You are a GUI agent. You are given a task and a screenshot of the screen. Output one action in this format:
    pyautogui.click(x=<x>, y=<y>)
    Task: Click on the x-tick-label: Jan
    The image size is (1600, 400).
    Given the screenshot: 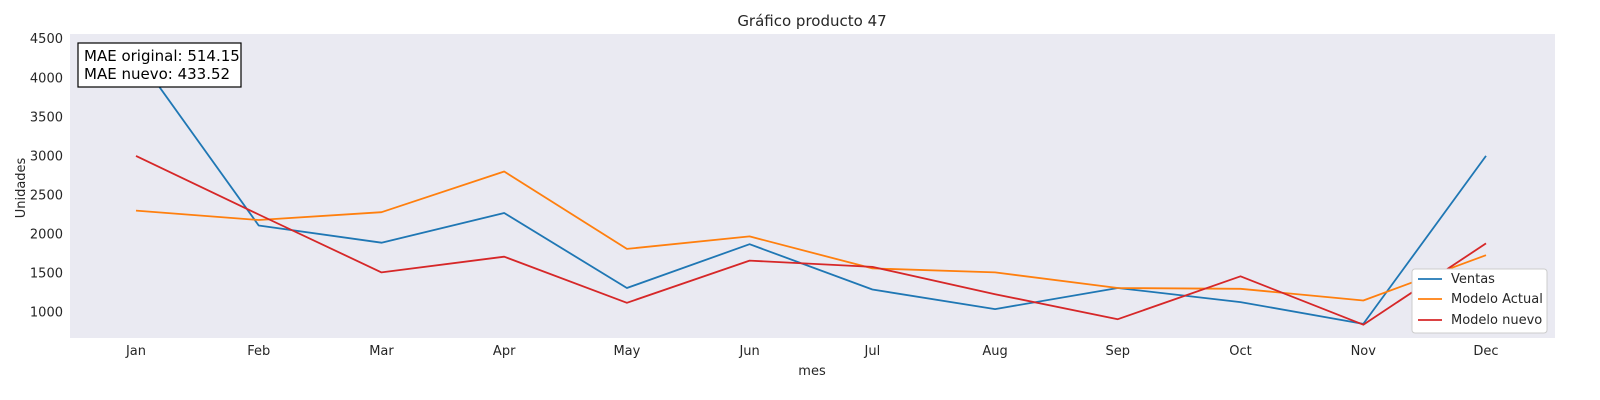 What is the action you would take?
    pyautogui.click(x=135, y=351)
    